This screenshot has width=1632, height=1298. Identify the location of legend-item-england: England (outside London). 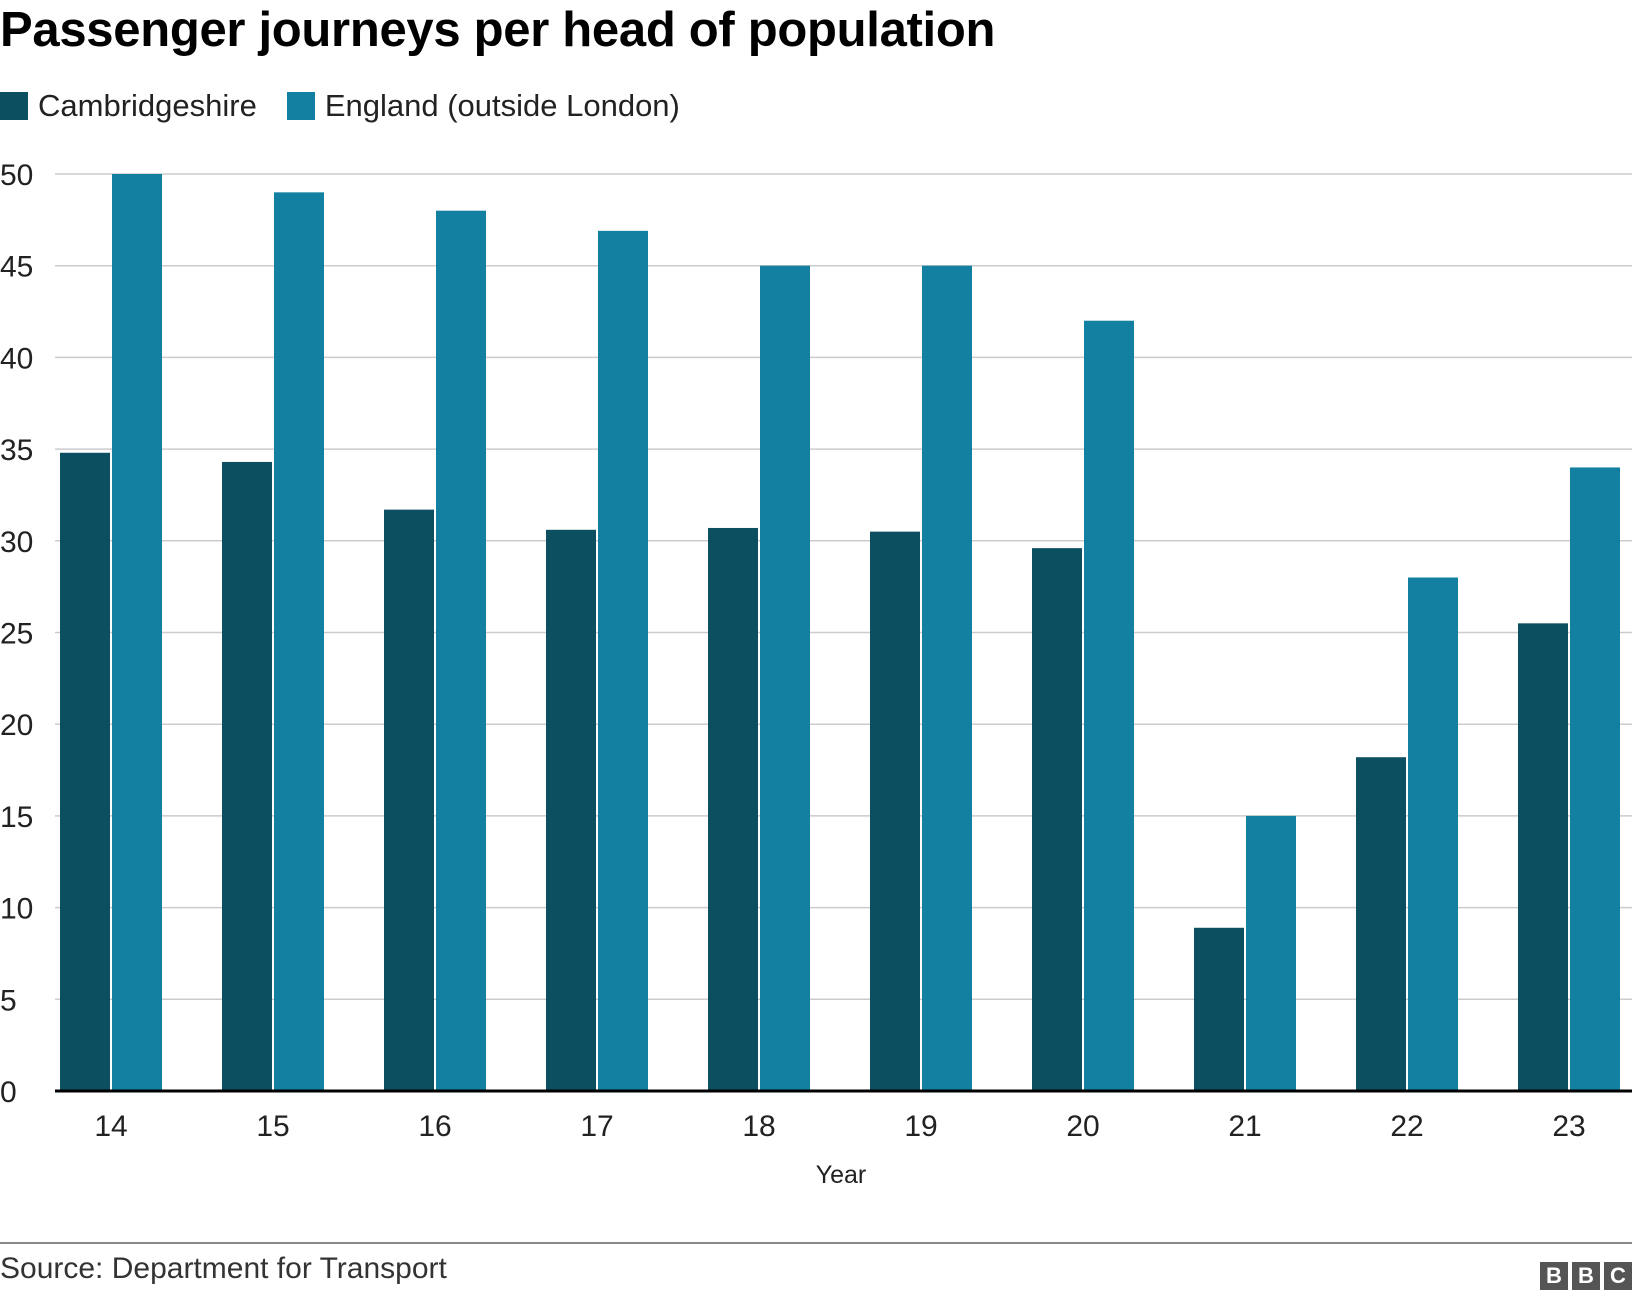
(483, 106).